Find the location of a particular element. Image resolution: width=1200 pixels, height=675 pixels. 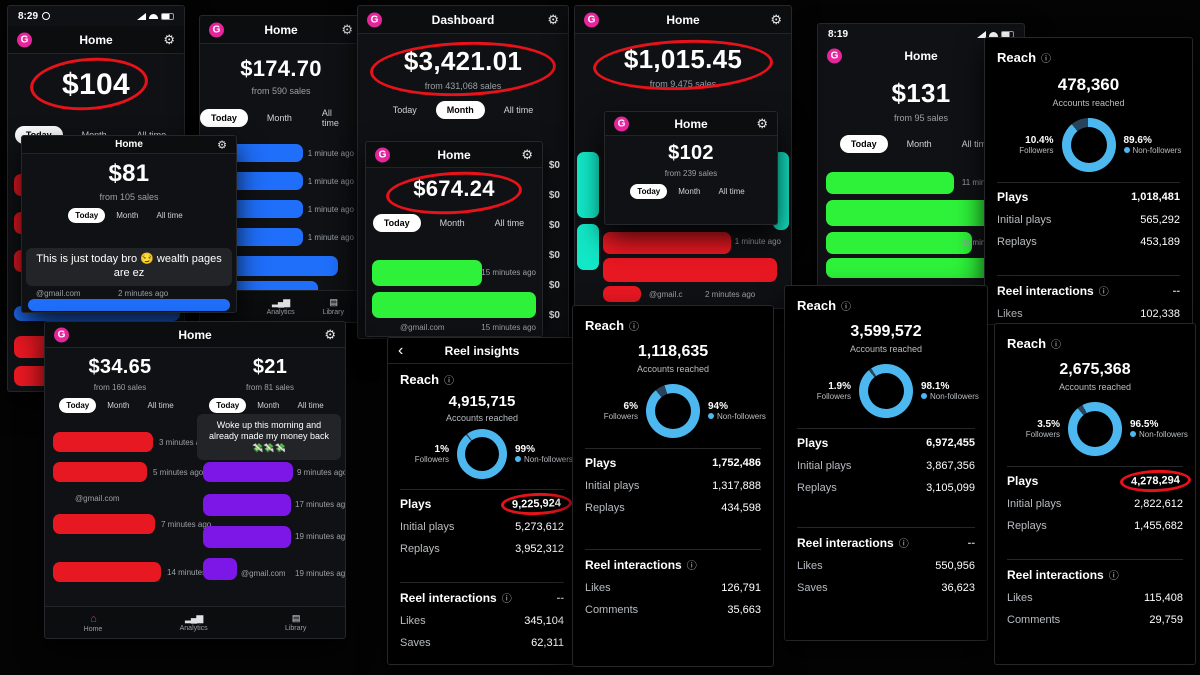

reach-breakdown: 3.5% Followers 96.5% Non-followers is located at coordinates (1095, 429).